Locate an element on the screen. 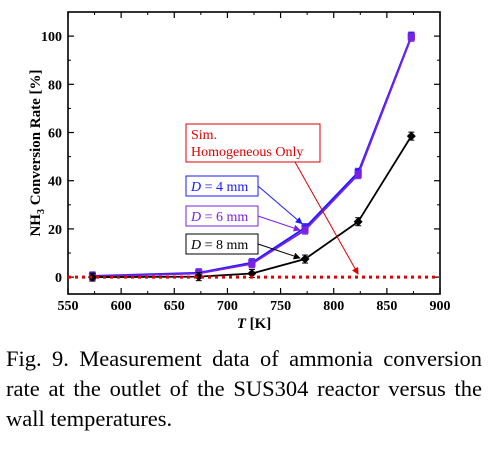  y-tick-label: 60 is located at coordinates (55, 134).